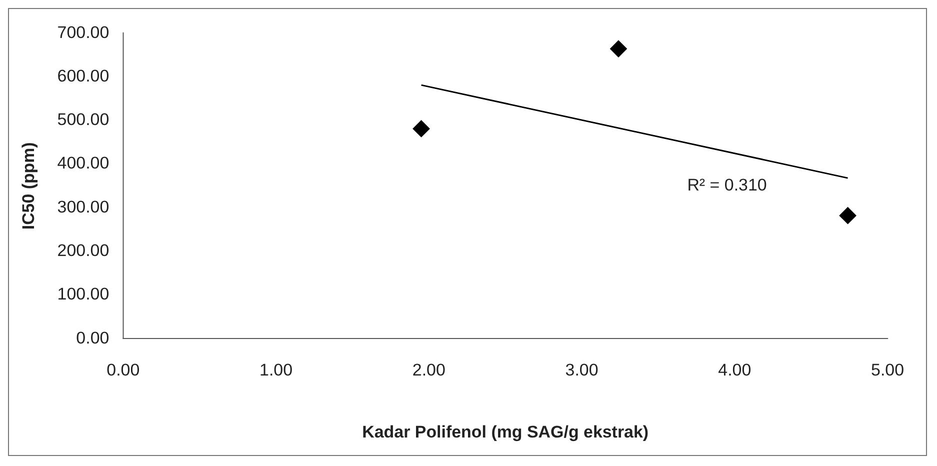 The height and width of the screenshot is (466, 937). I want to click on y-tick-label: 600.00, so click(83, 76).